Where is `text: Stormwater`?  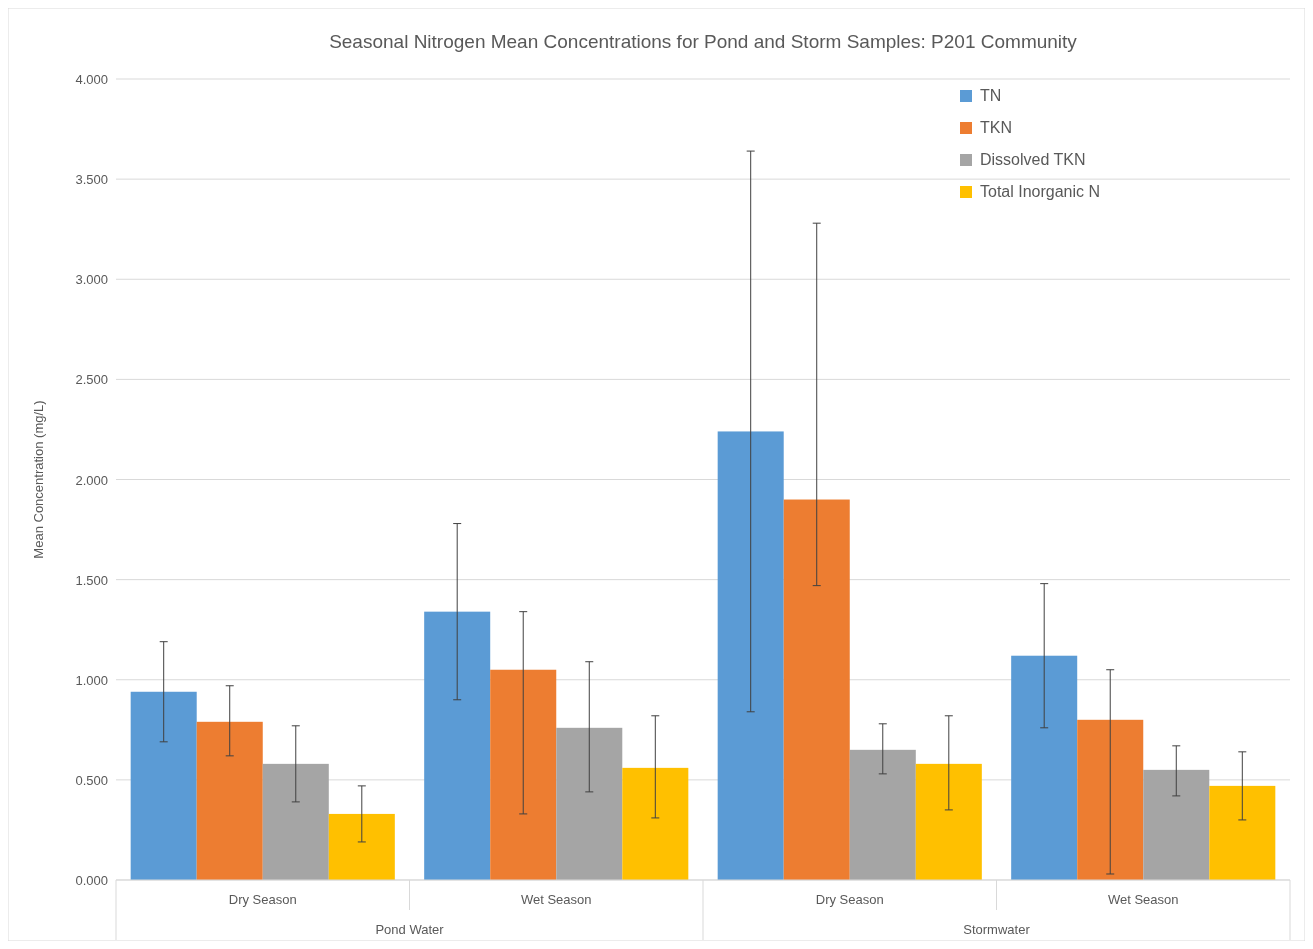 text: Stormwater is located at coordinates (997, 929).